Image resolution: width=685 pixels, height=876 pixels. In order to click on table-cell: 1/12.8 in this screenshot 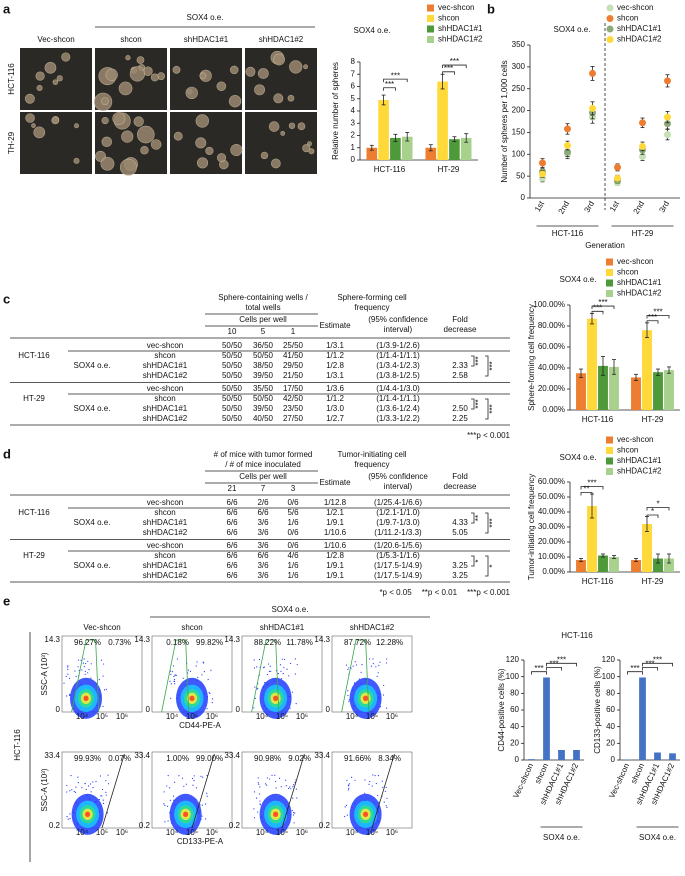, I will do `click(335, 502)`.